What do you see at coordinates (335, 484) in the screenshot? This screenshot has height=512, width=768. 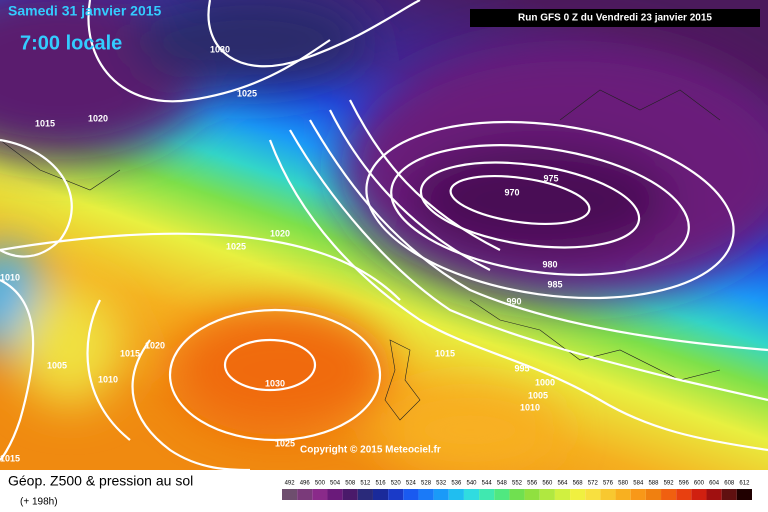 I see `legend-level: 504` at bounding box center [335, 484].